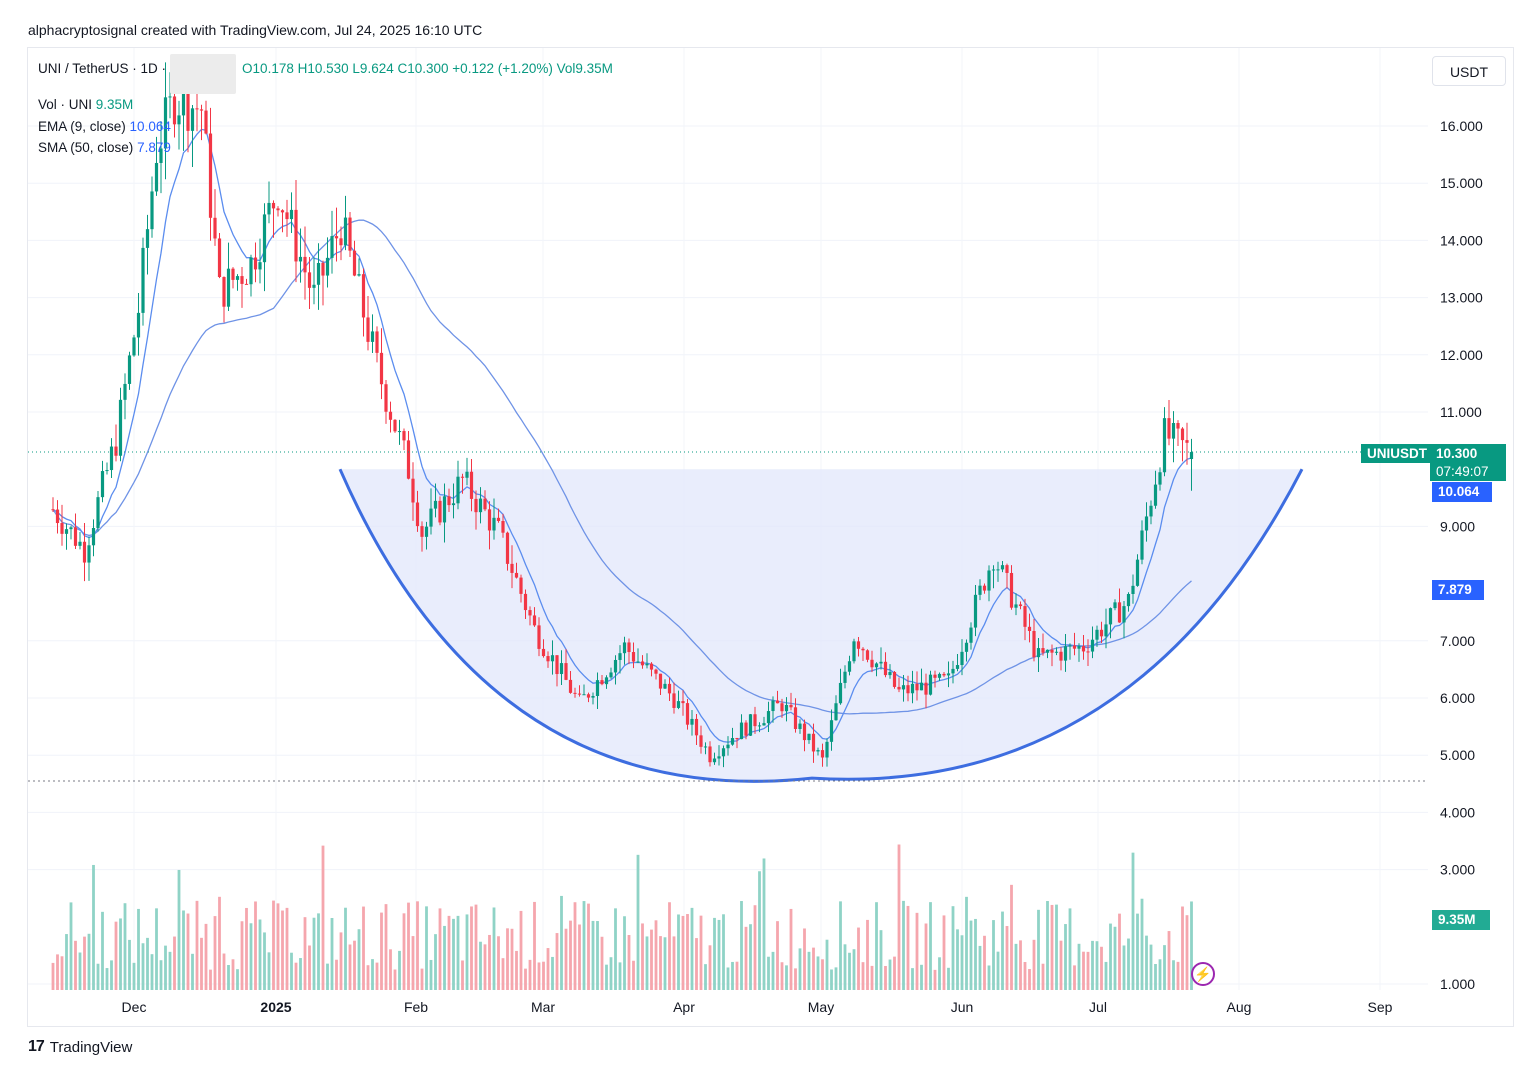 The width and height of the screenshot is (1536, 1078). What do you see at coordinates (1469, 71) in the screenshot?
I see `currency-button: USDT` at bounding box center [1469, 71].